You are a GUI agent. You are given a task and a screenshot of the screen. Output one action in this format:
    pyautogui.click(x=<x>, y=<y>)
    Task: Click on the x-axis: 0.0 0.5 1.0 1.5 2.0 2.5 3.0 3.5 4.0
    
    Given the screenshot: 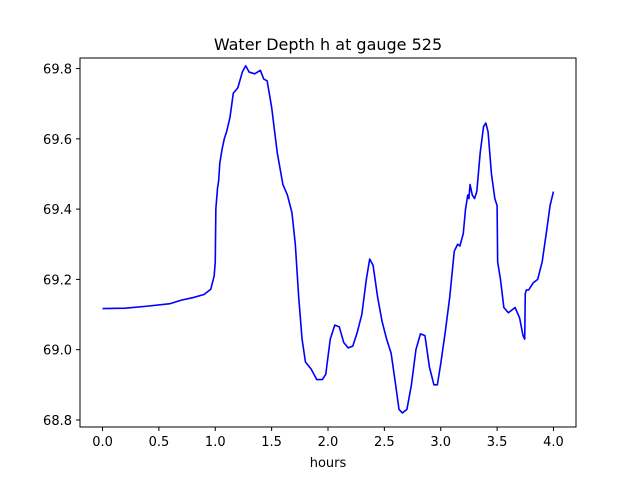 What is the action you would take?
    pyautogui.click(x=328, y=438)
    